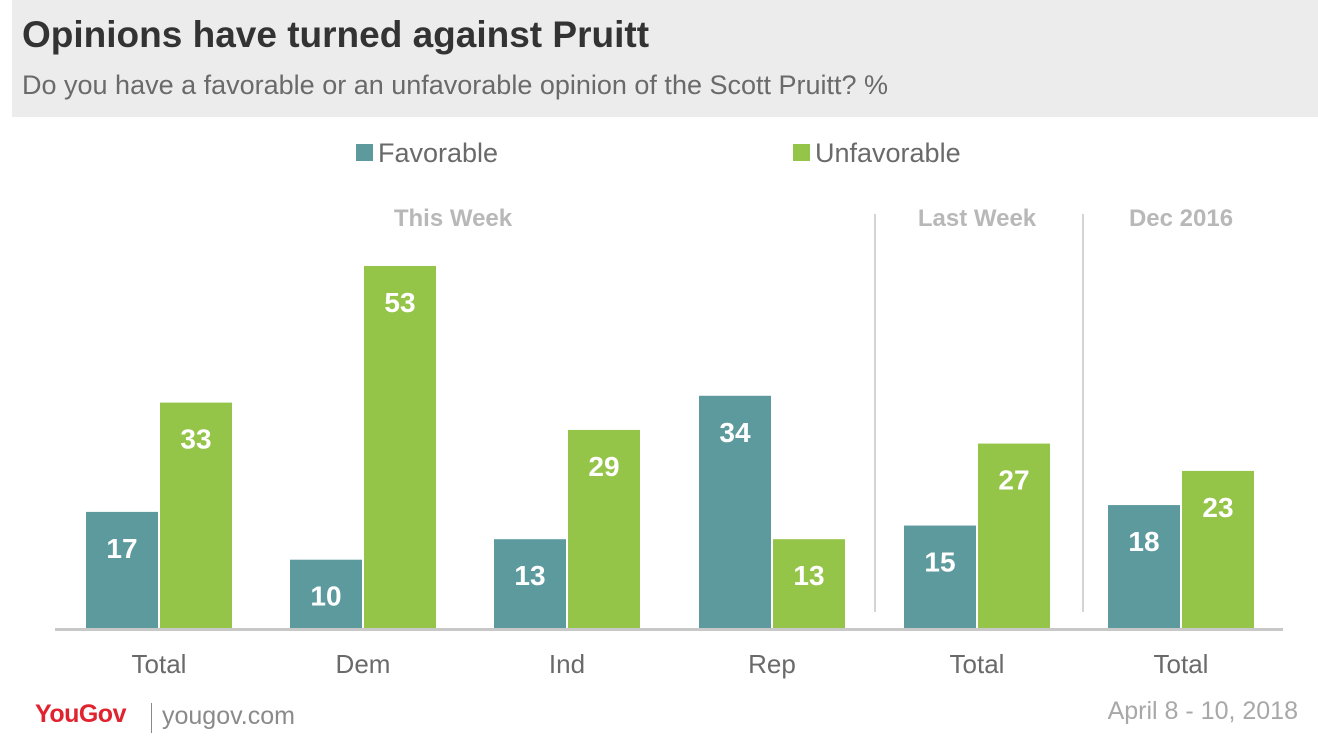  Describe the element at coordinates (1181, 218) in the screenshot. I see `group-label-2: Dec 2016` at that location.